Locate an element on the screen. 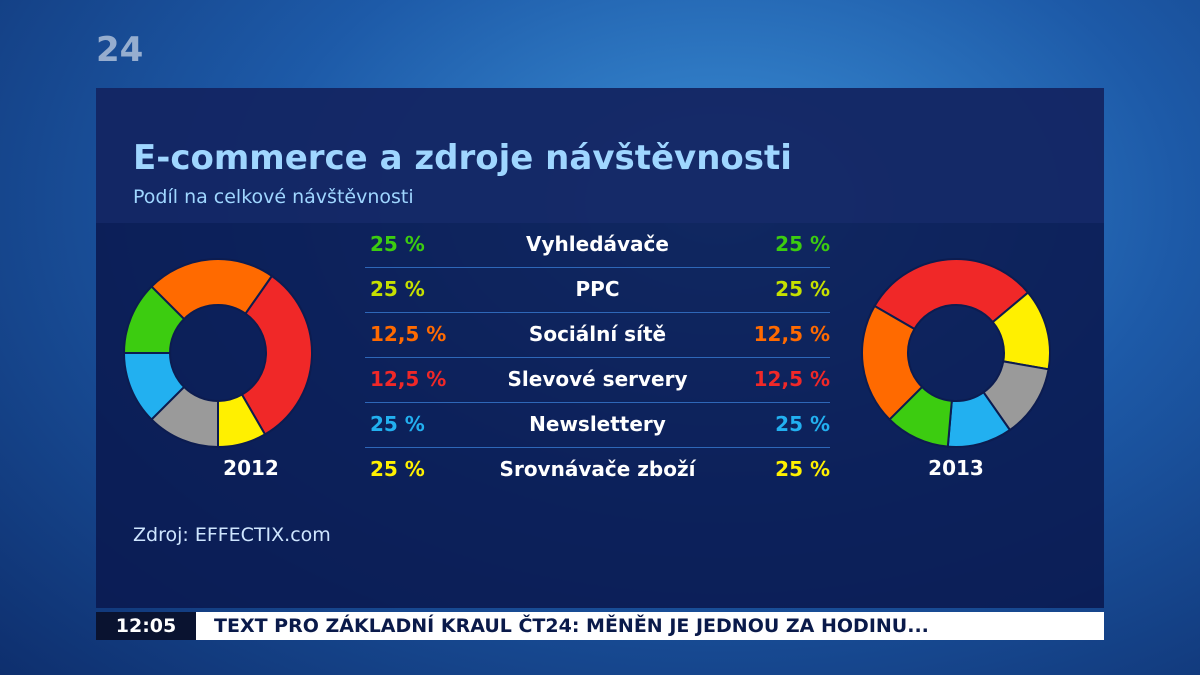 The height and width of the screenshot is (675, 1200). table-row: 25 % Vyhledávače 25 % is located at coordinates (597, 245).